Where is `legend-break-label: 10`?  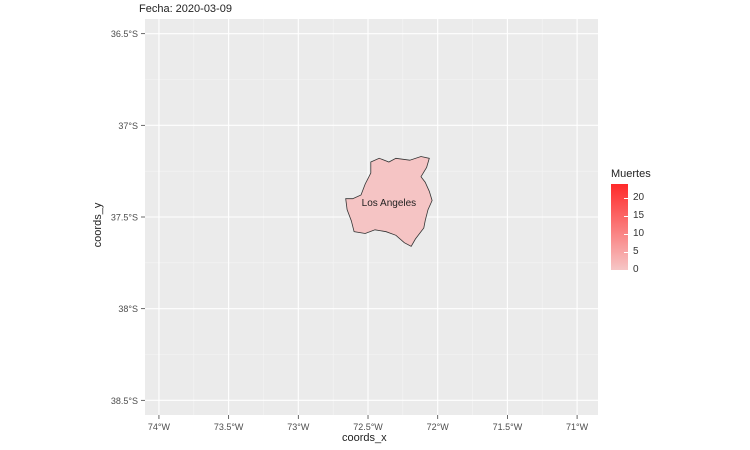
legend-break-label: 10 is located at coordinates (639, 234).